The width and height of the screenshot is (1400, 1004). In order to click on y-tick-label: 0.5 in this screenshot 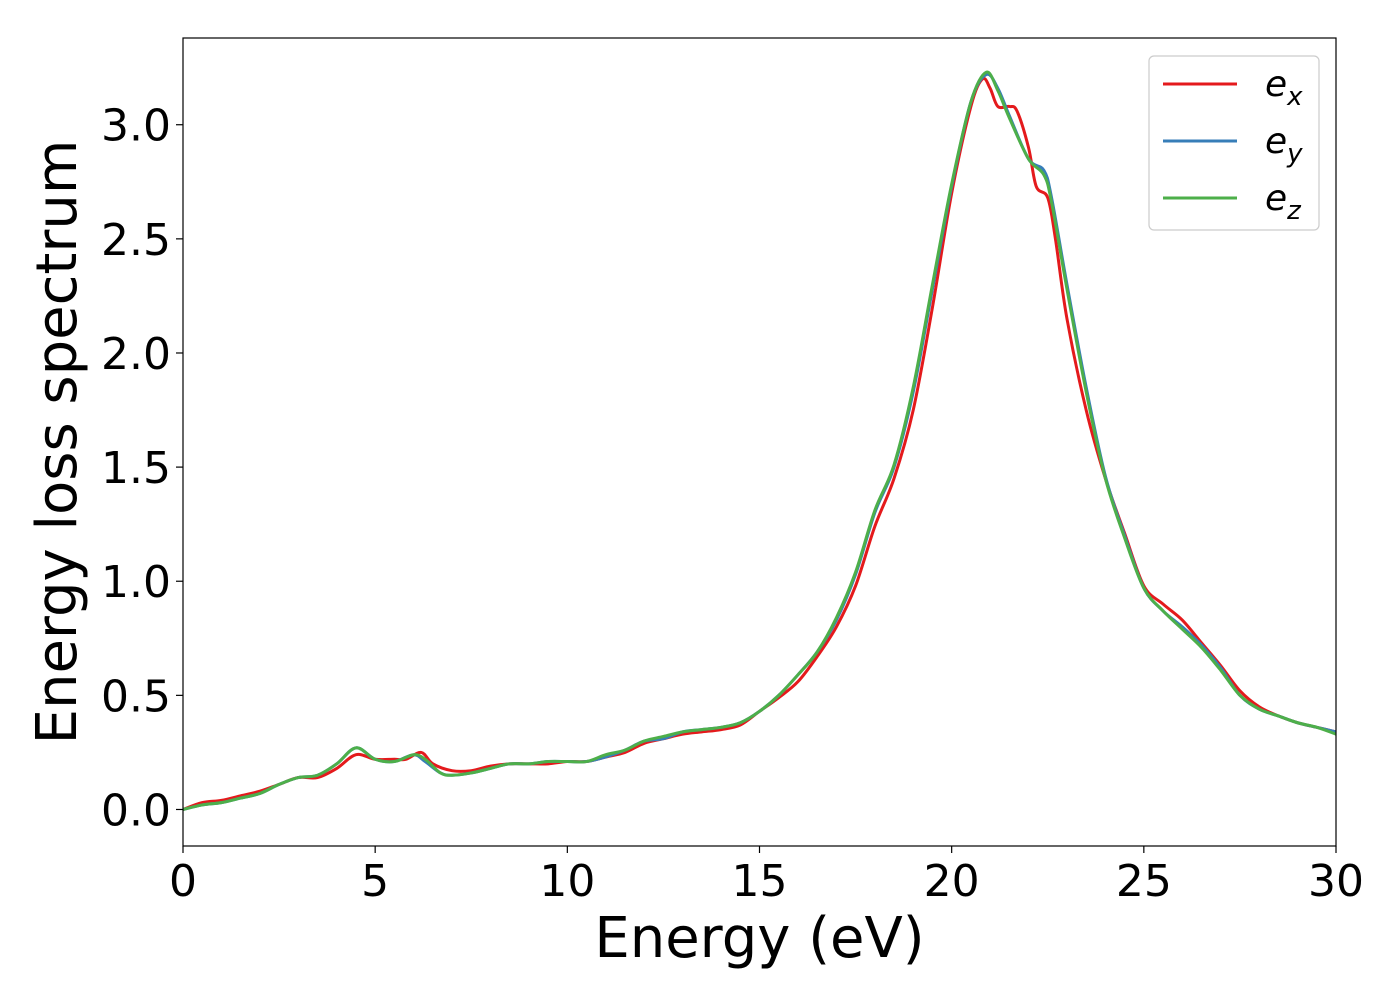, I will do `click(136, 696)`.